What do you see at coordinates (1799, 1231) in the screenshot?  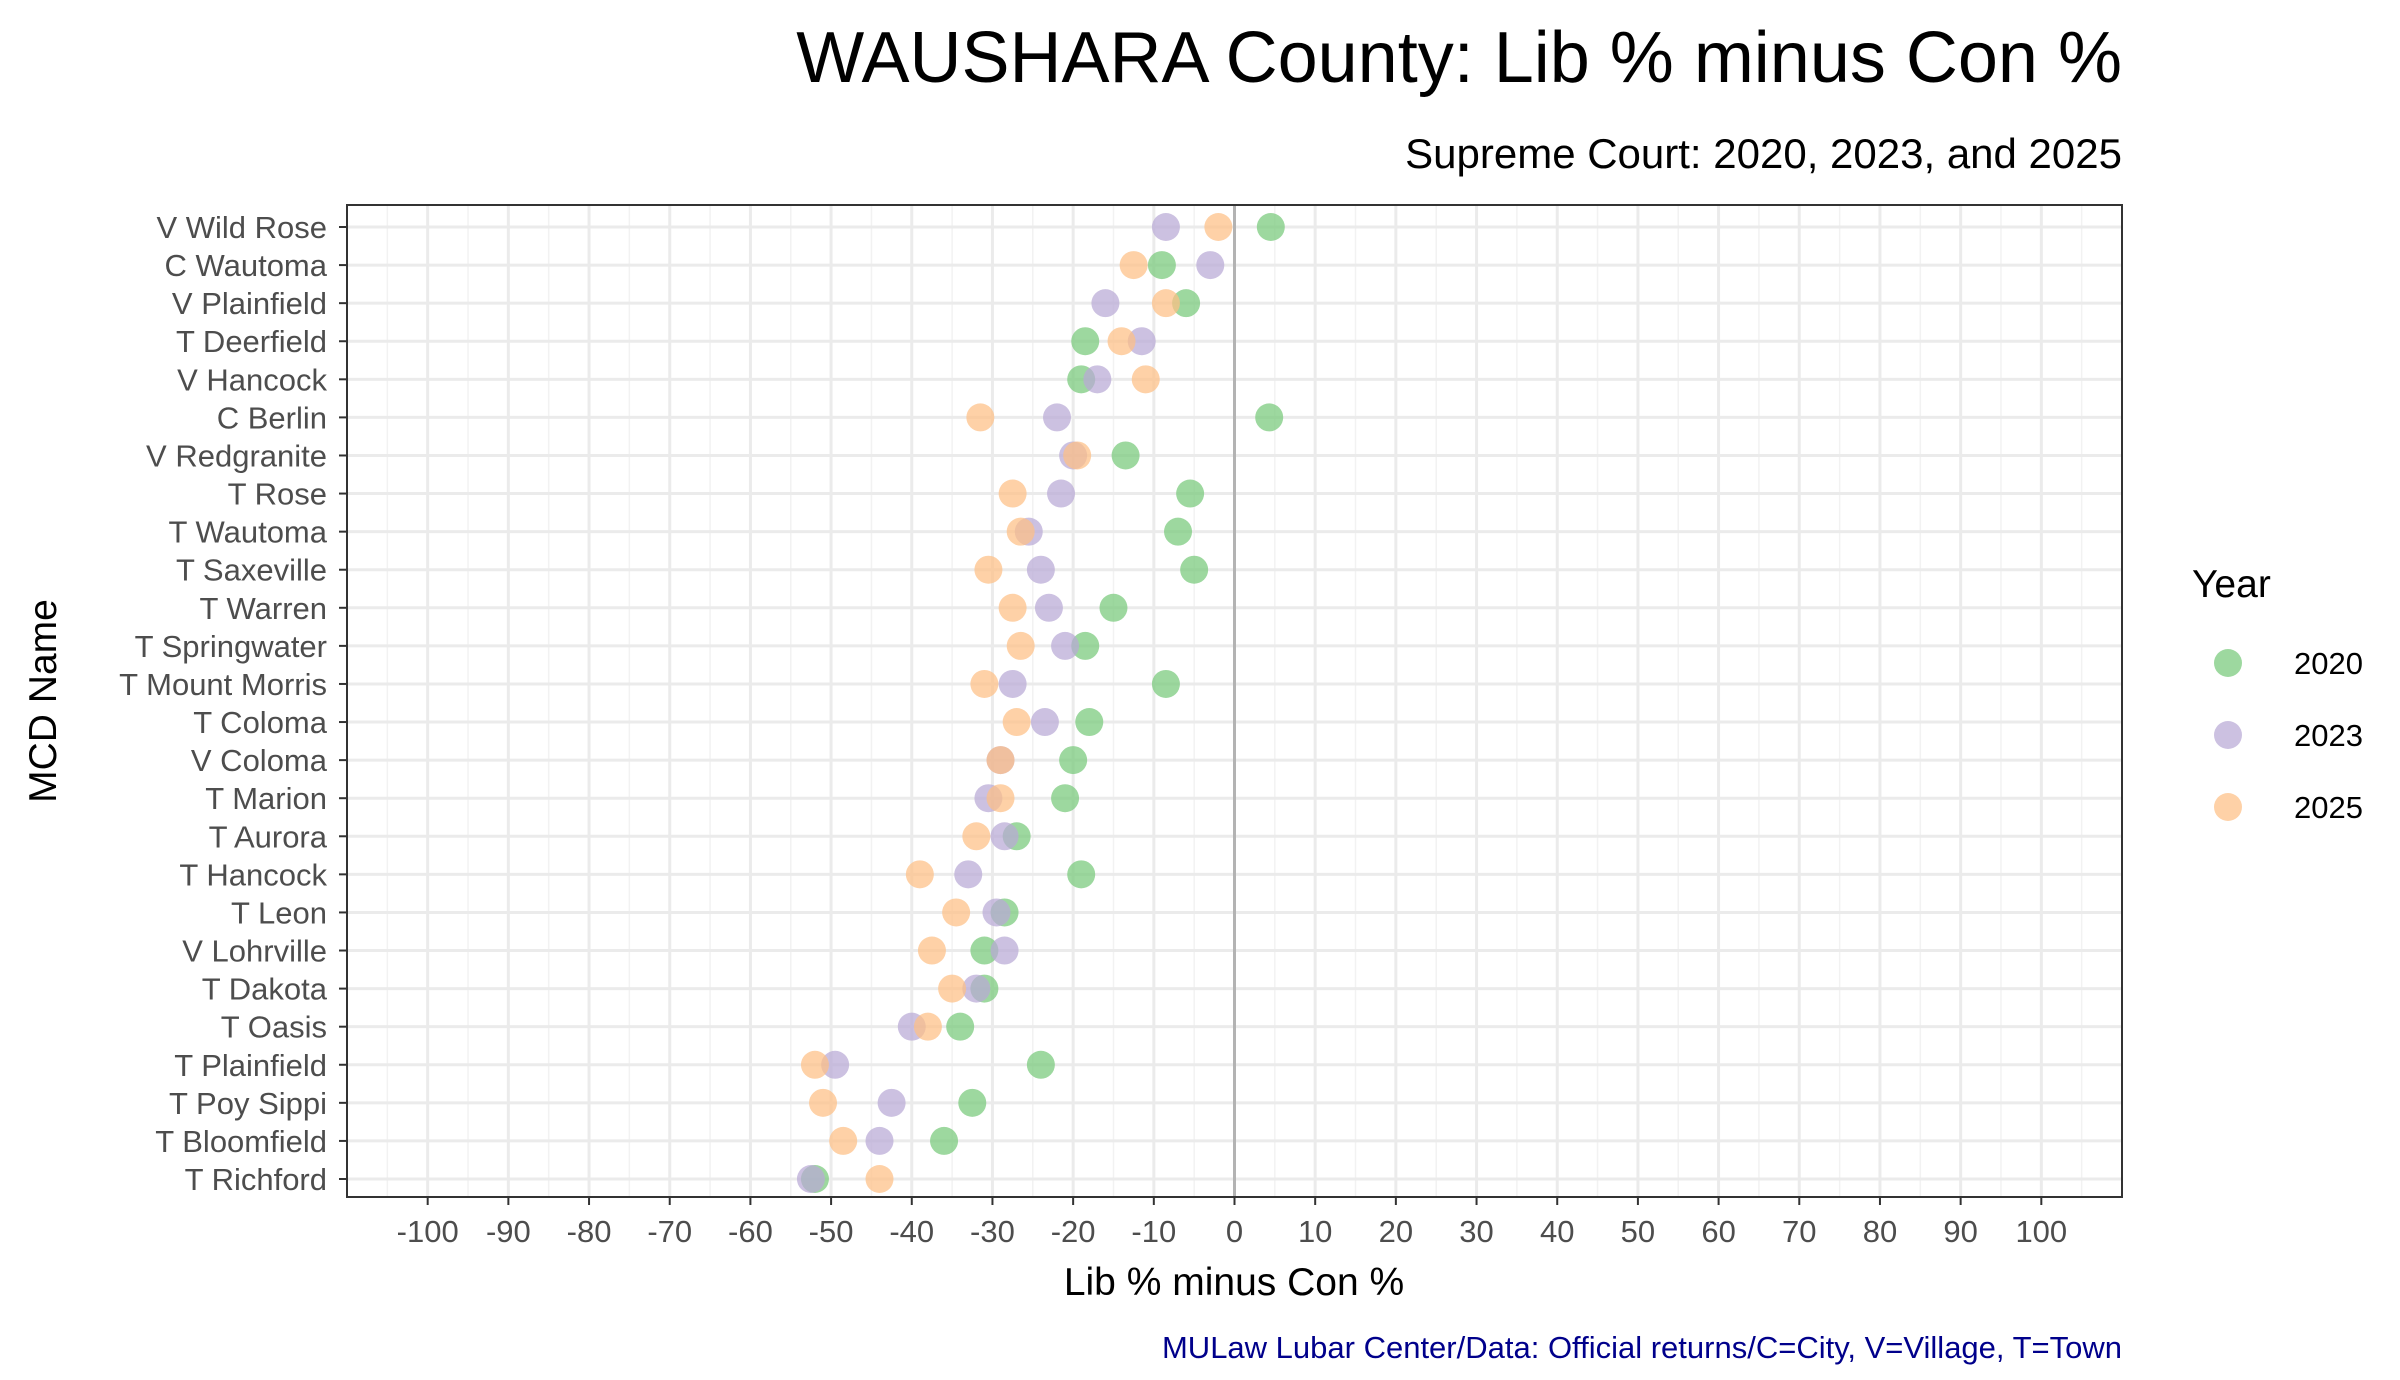 I see `x-tick-label: 70` at bounding box center [1799, 1231].